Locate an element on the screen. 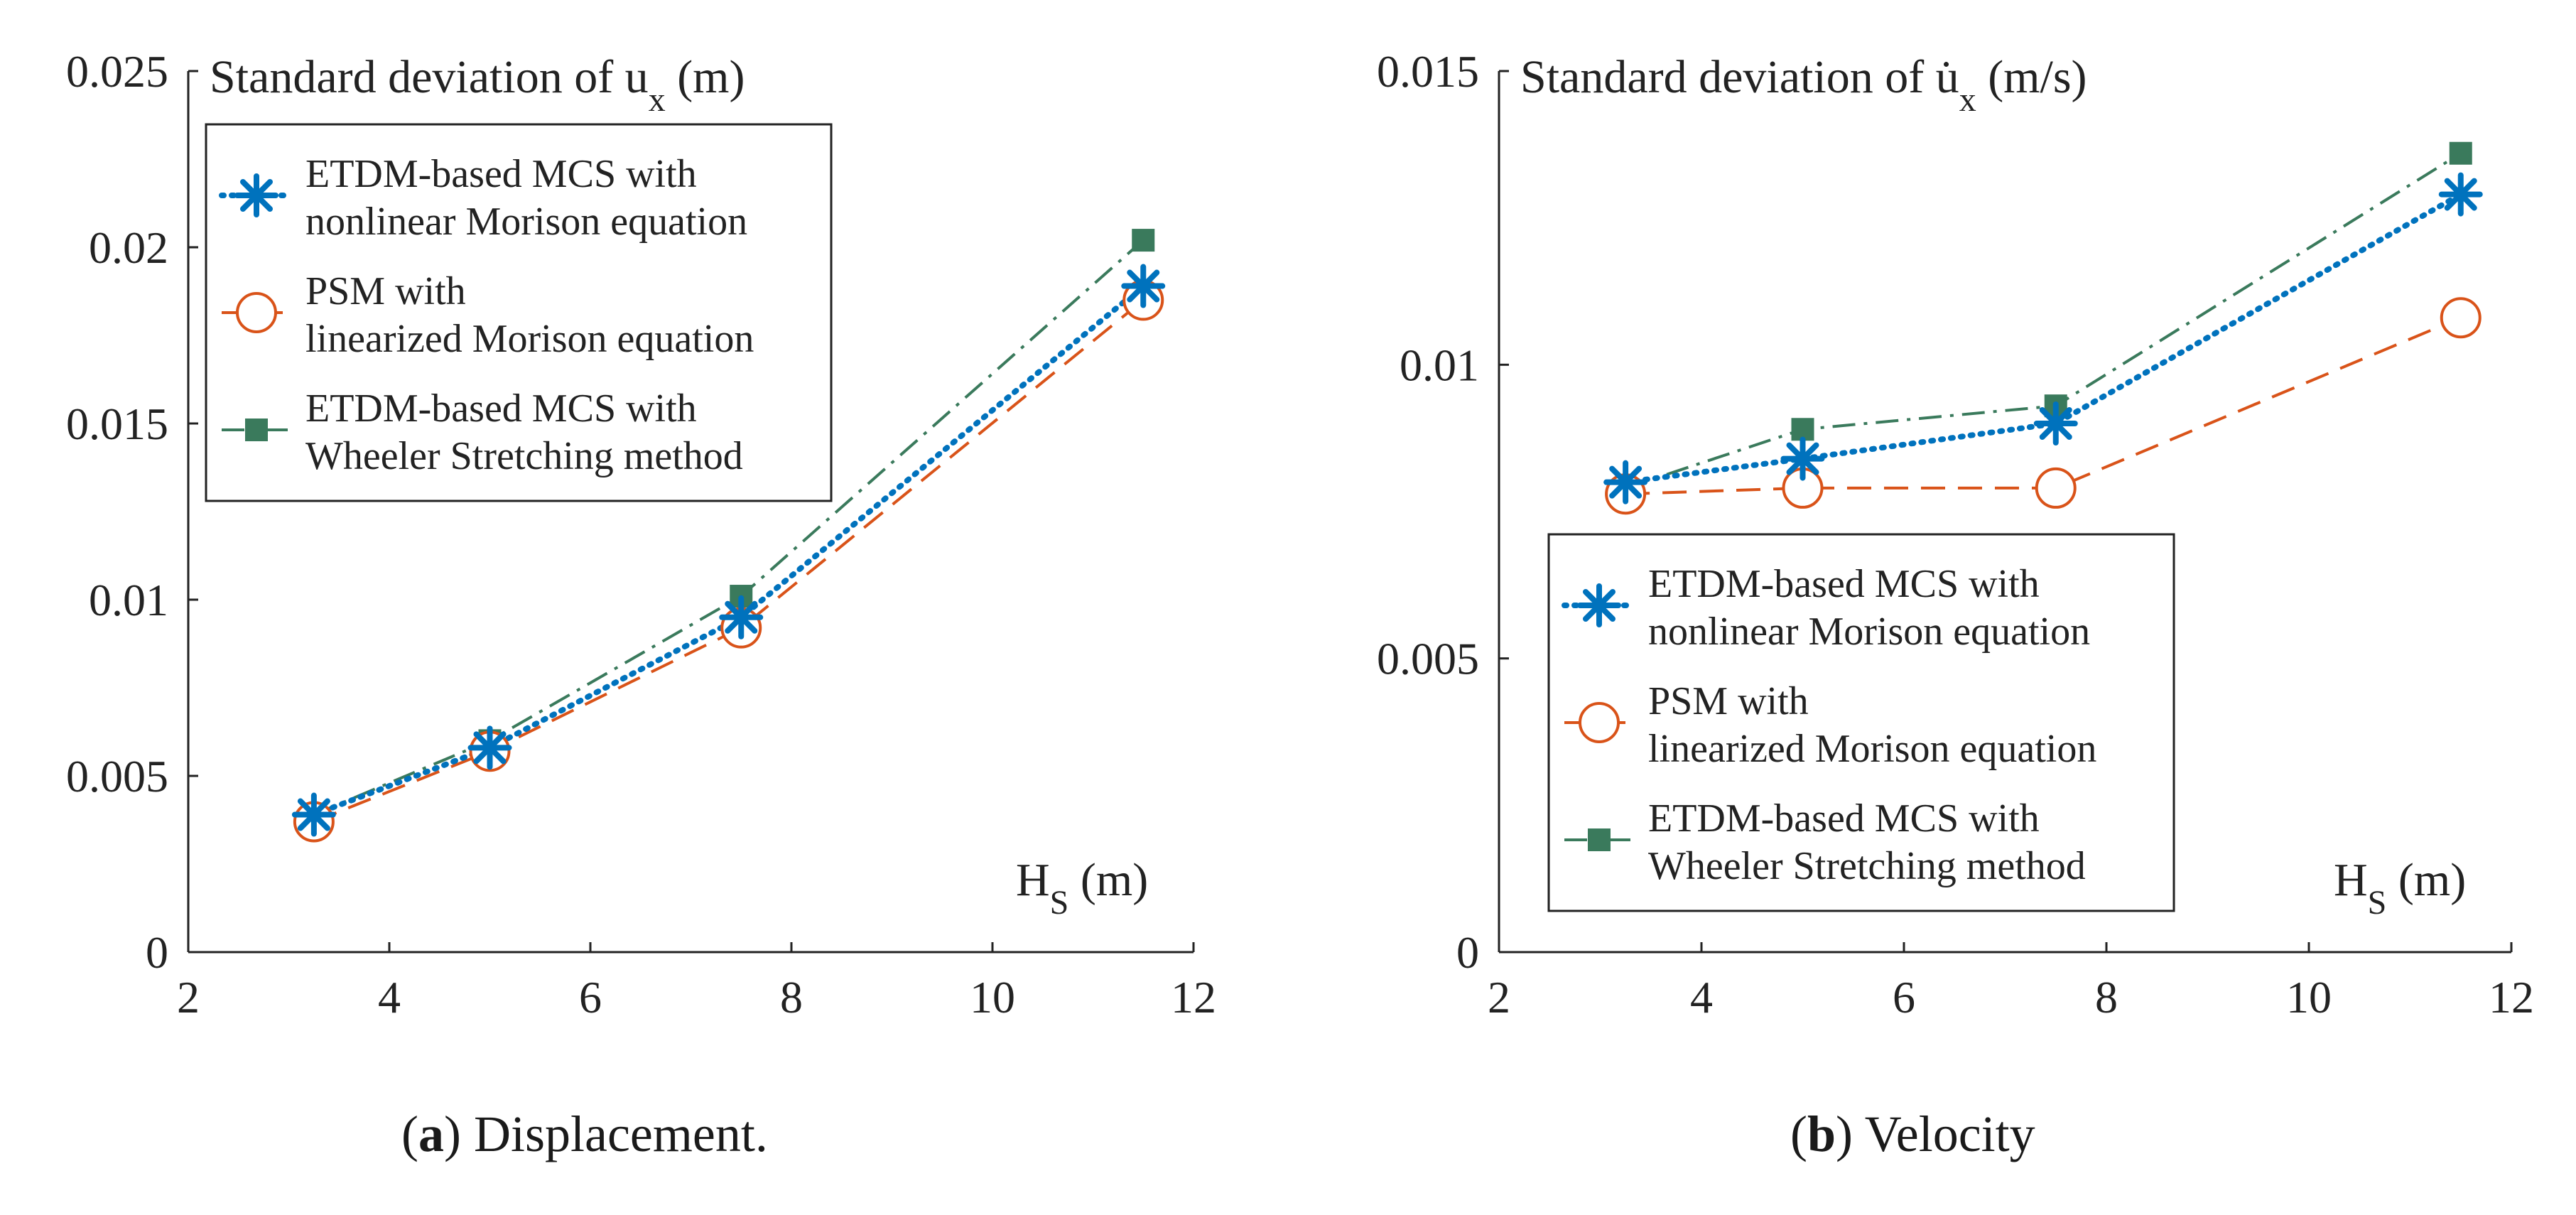  axis-title-main: Standard deviation of u is located at coordinates (429, 77).